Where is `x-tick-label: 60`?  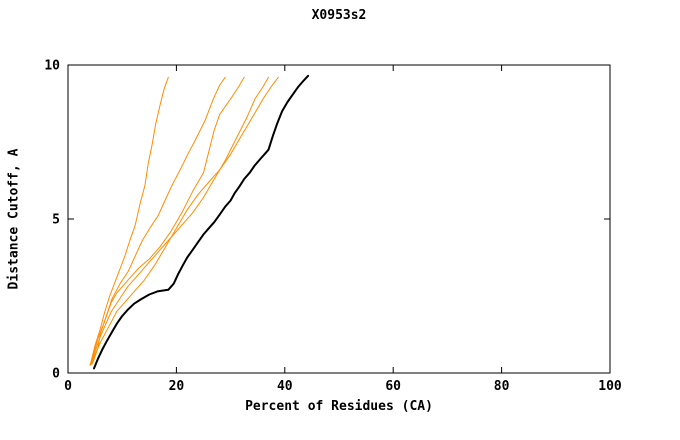 x-tick-label: 60 is located at coordinates (393, 386).